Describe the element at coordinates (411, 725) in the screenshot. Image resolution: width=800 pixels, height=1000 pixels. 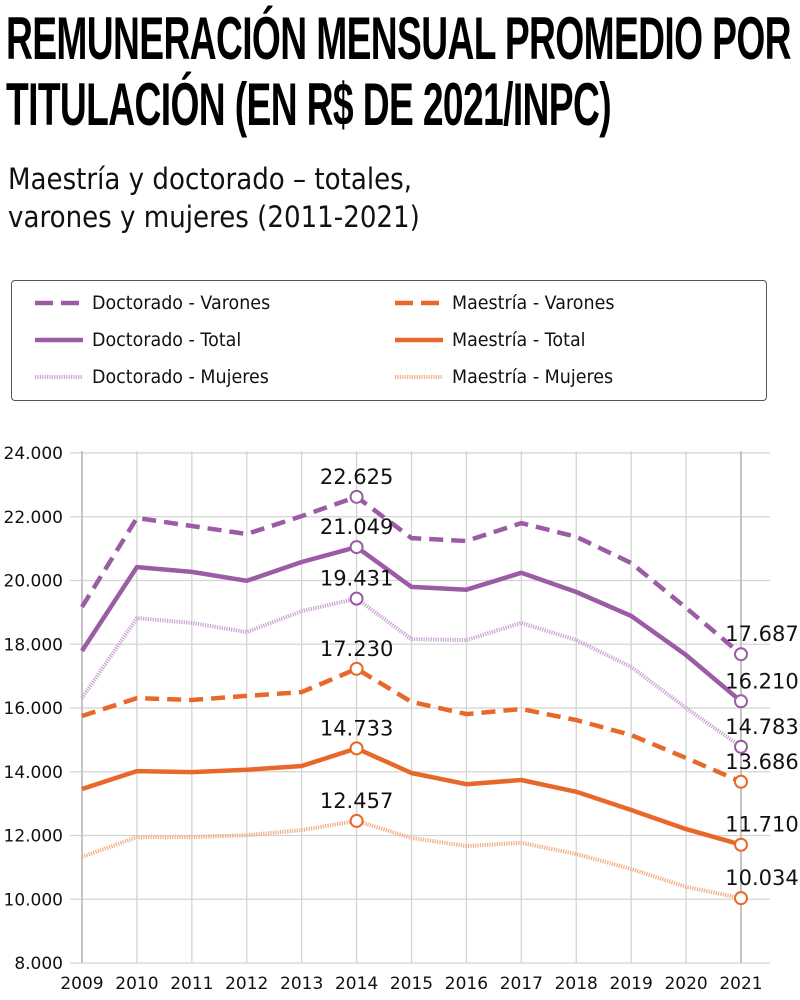
I see `series-line-maestria-varones` at that location.